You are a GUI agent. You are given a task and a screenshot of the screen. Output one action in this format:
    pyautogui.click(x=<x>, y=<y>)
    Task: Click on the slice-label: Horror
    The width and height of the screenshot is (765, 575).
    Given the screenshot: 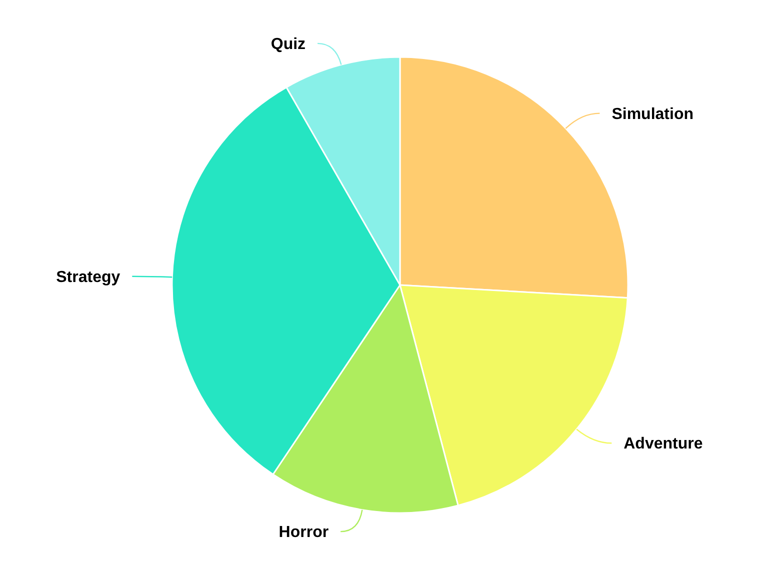 What is the action you would take?
    pyautogui.click(x=303, y=533)
    